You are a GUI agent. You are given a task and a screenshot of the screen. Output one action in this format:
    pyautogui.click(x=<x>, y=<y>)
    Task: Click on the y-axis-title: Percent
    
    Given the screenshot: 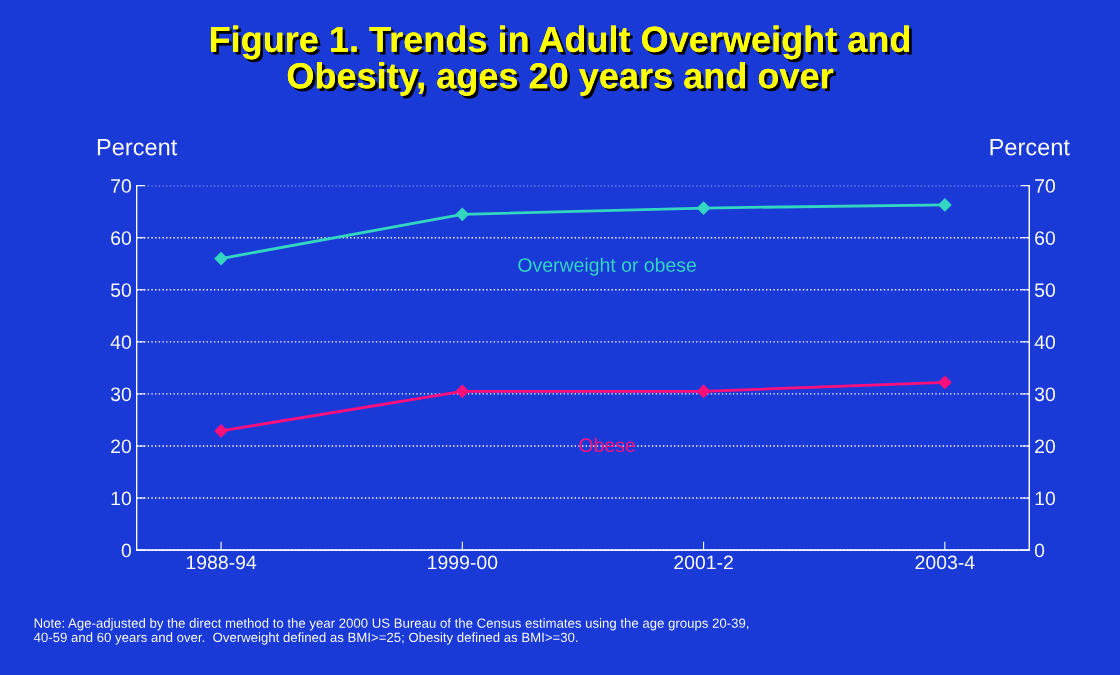 What is the action you would take?
    pyautogui.click(x=137, y=147)
    